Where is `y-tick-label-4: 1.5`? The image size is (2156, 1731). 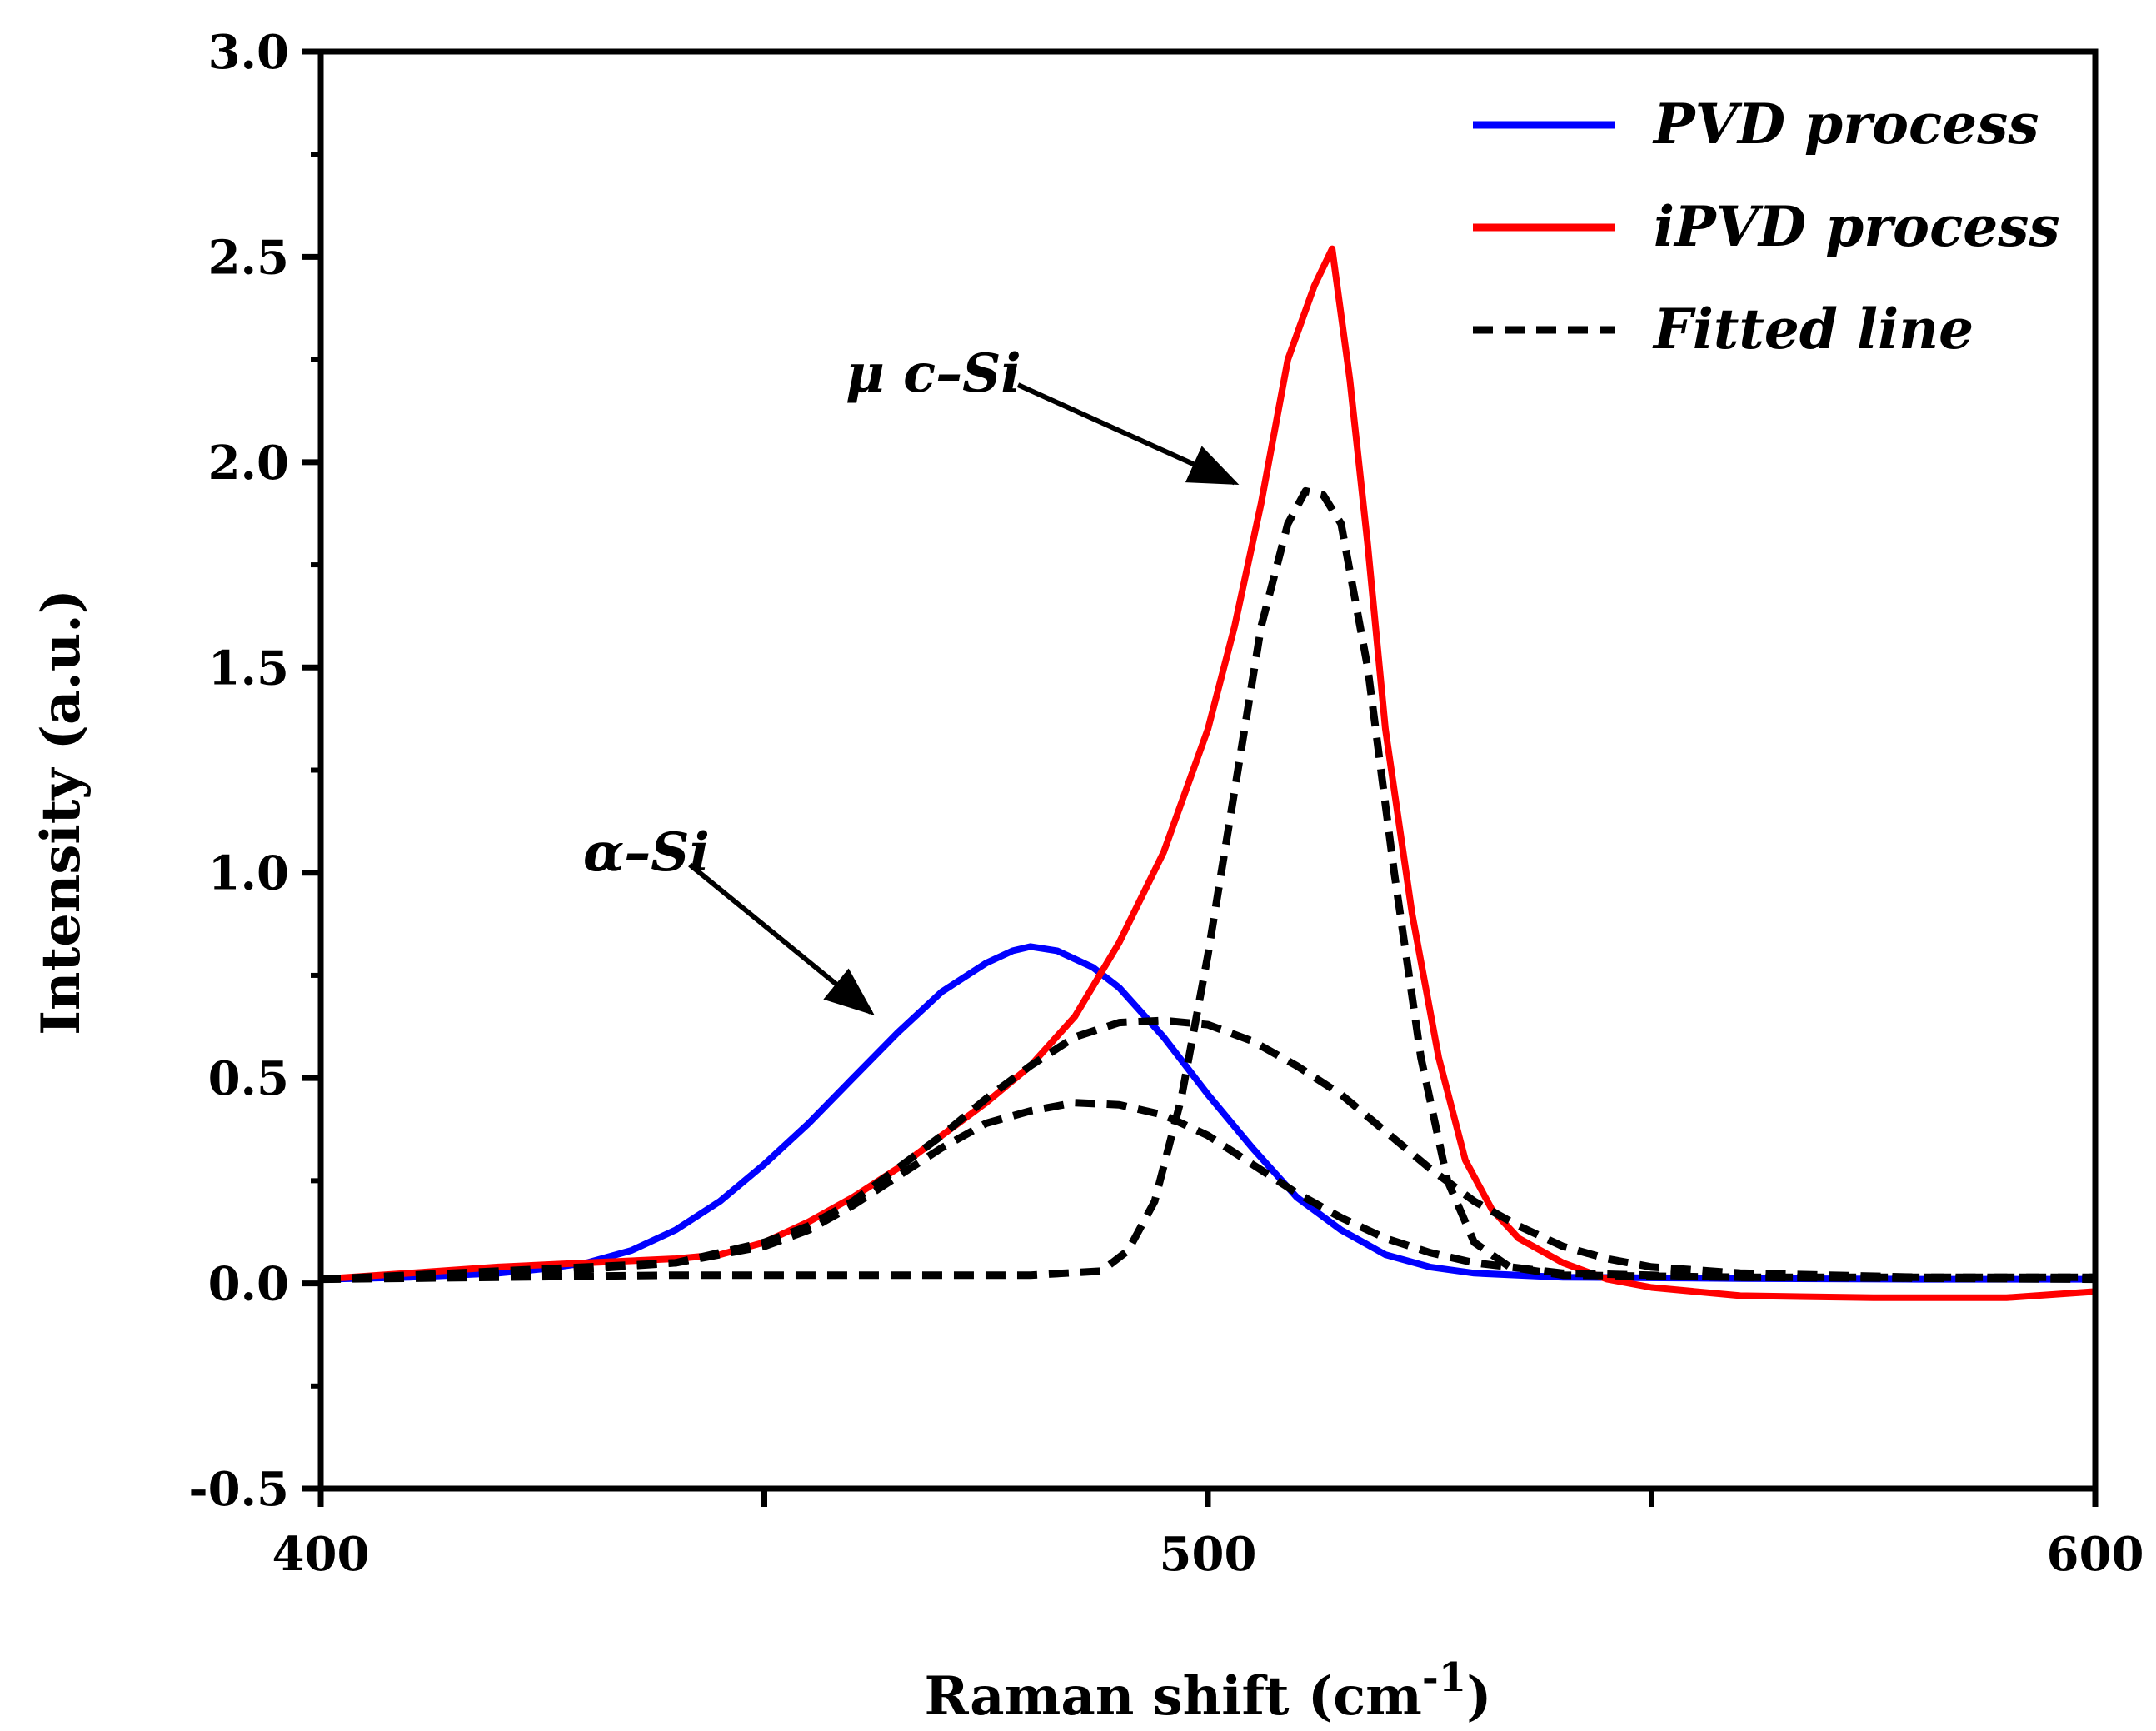 y-tick-label-4: 1.5 is located at coordinates (248, 668).